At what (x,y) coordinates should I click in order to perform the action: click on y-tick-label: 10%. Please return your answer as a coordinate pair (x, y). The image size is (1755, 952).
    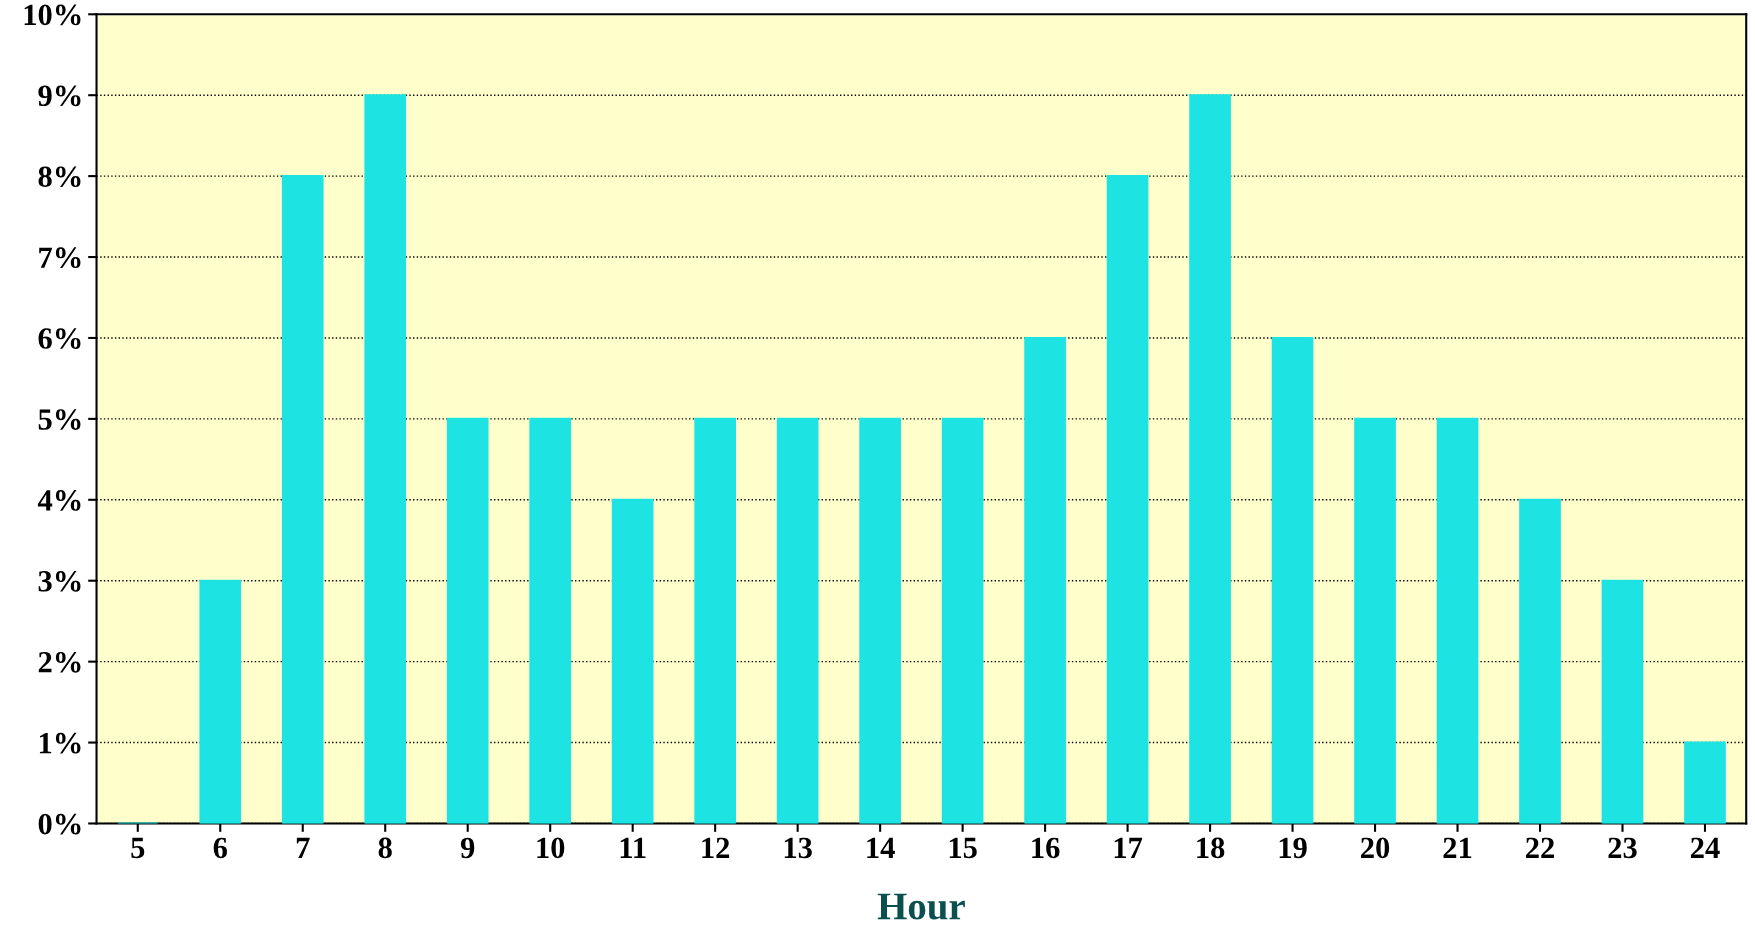
    Looking at the image, I should click on (52, 15).